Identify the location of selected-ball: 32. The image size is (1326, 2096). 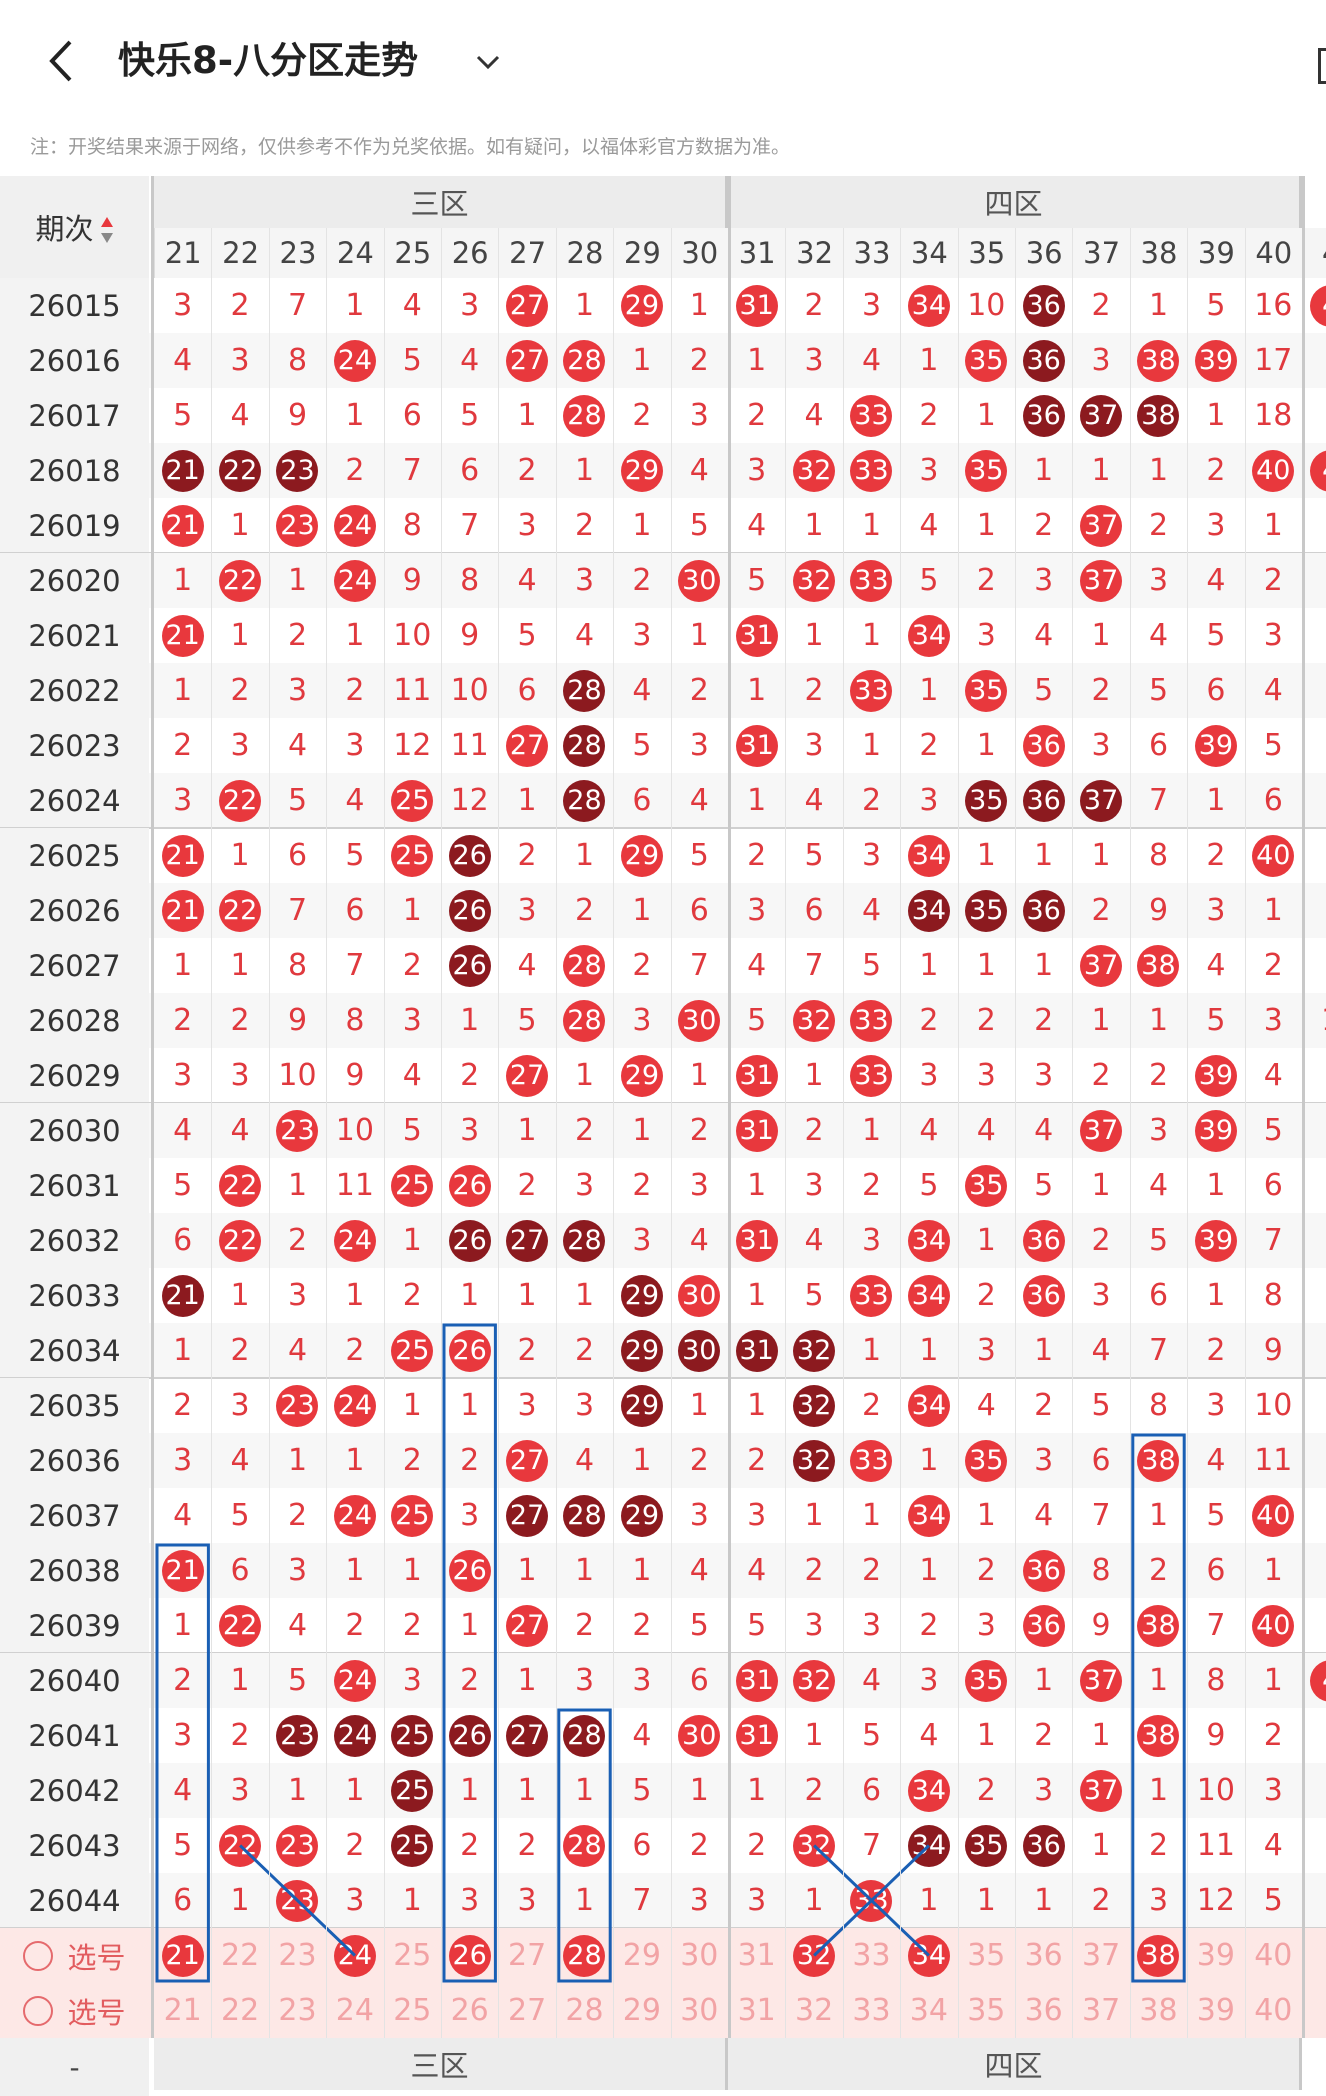
(814, 1955).